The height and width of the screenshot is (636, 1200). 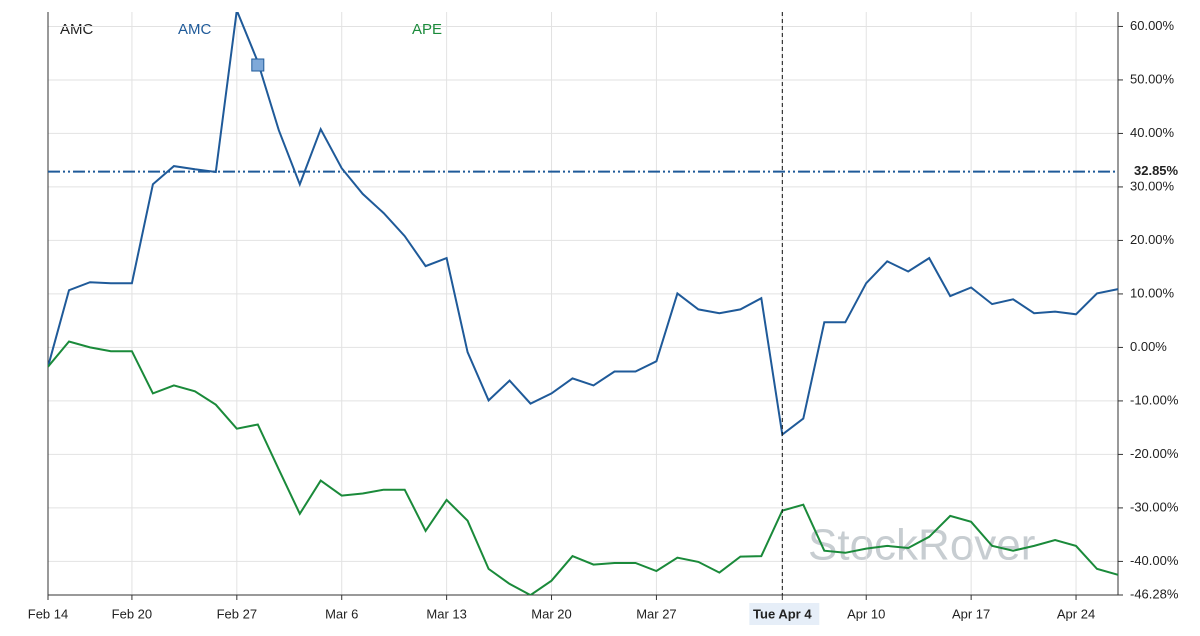 What do you see at coordinates (1154, 506) in the screenshot?
I see `y-tick-label: -30.00%` at bounding box center [1154, 506].